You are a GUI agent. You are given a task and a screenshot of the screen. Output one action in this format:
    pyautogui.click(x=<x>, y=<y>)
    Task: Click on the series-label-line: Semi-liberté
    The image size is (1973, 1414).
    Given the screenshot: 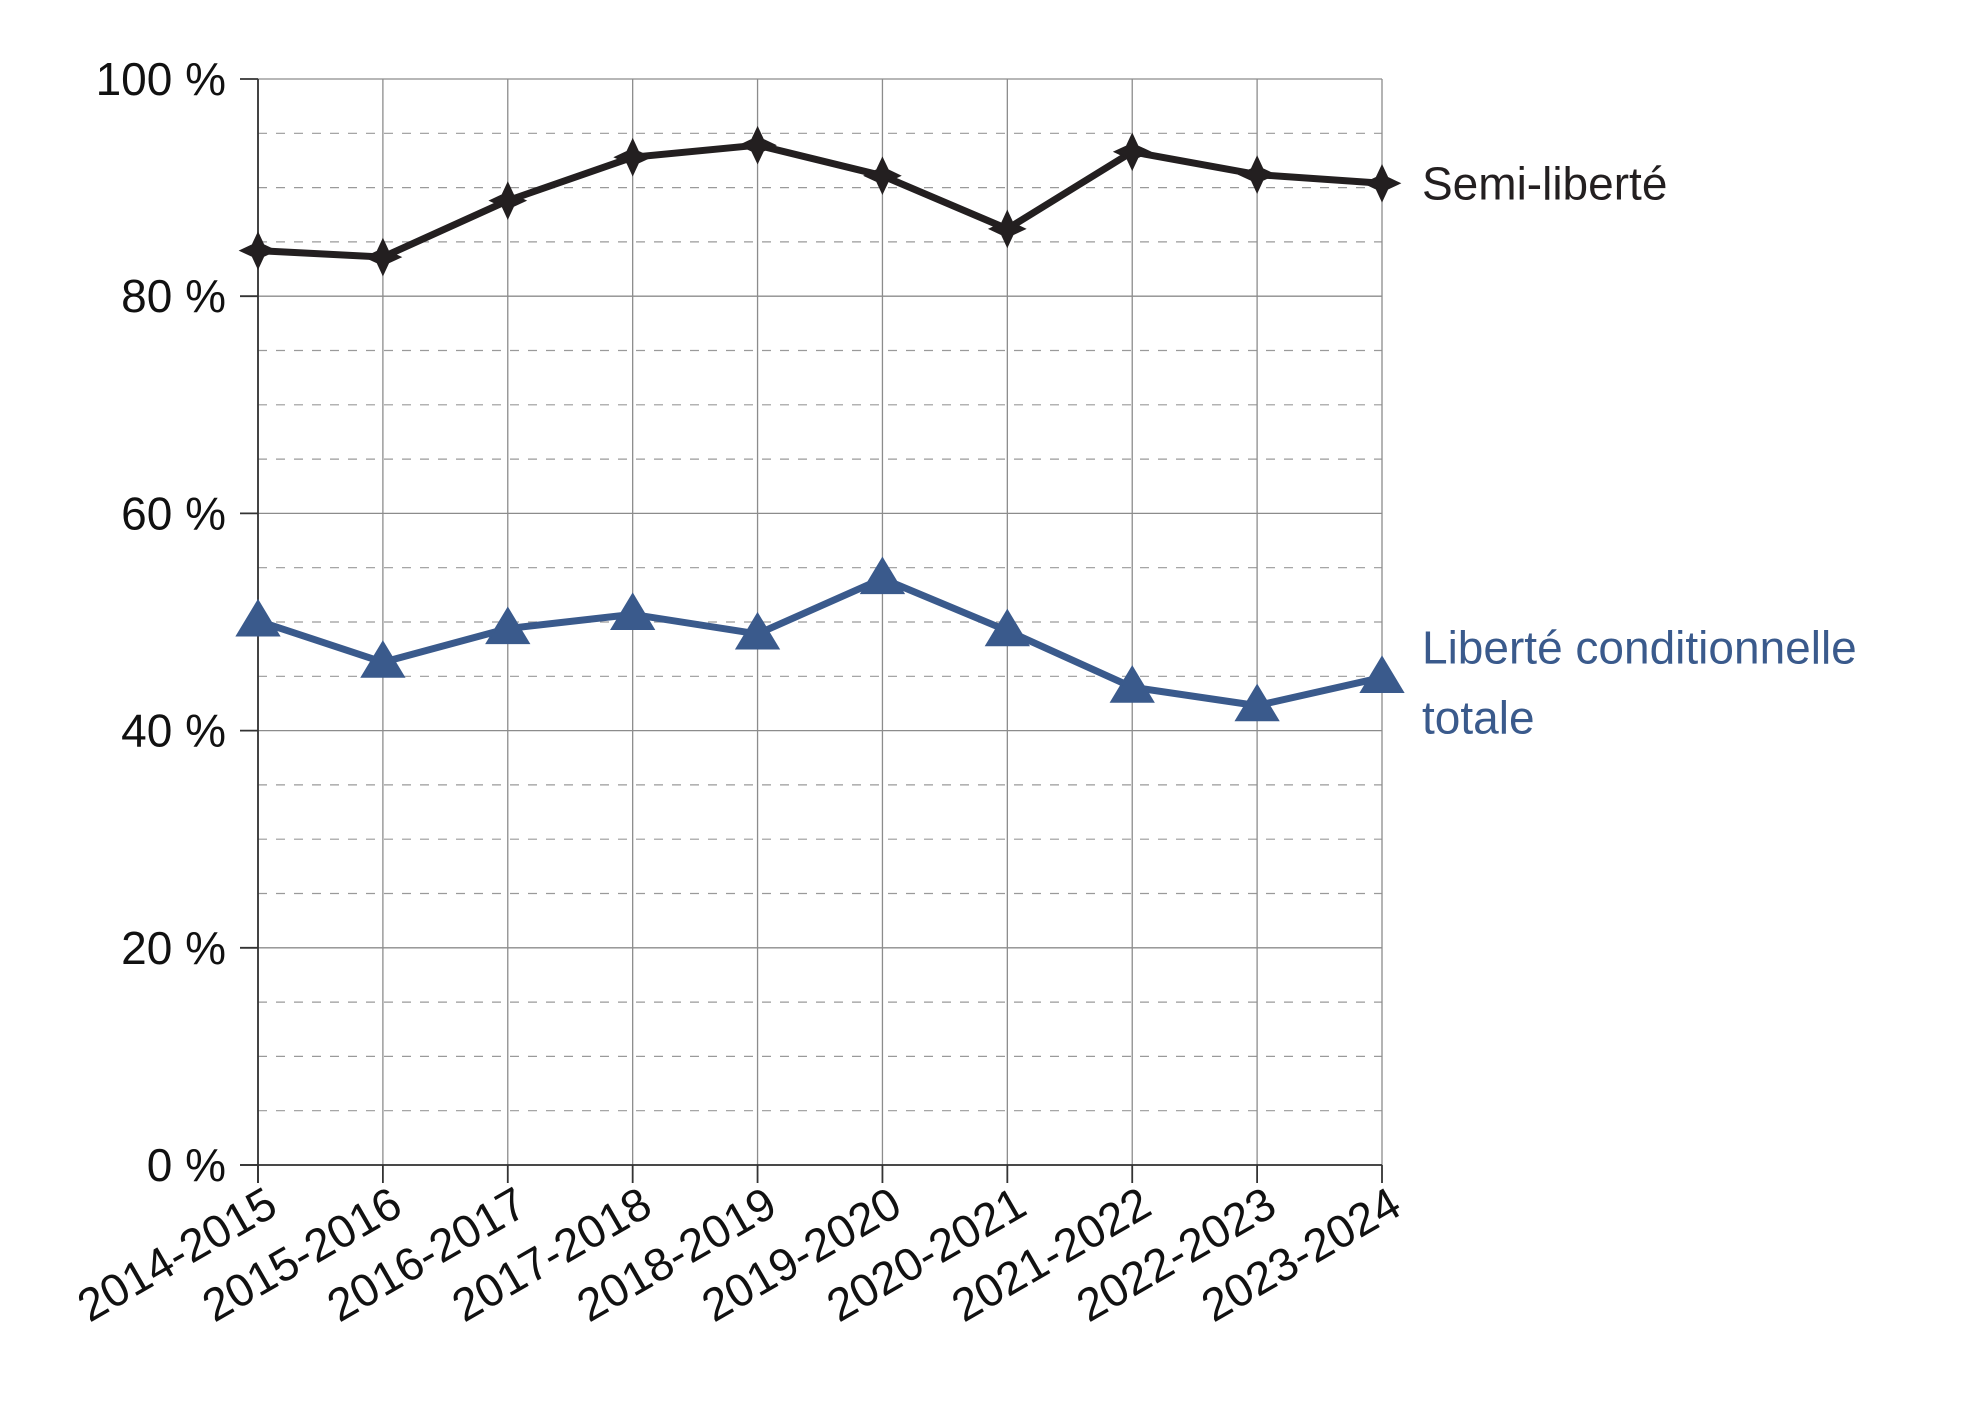 What is the action you would take?
    pyautogui.click(x=1544, y=183)
    